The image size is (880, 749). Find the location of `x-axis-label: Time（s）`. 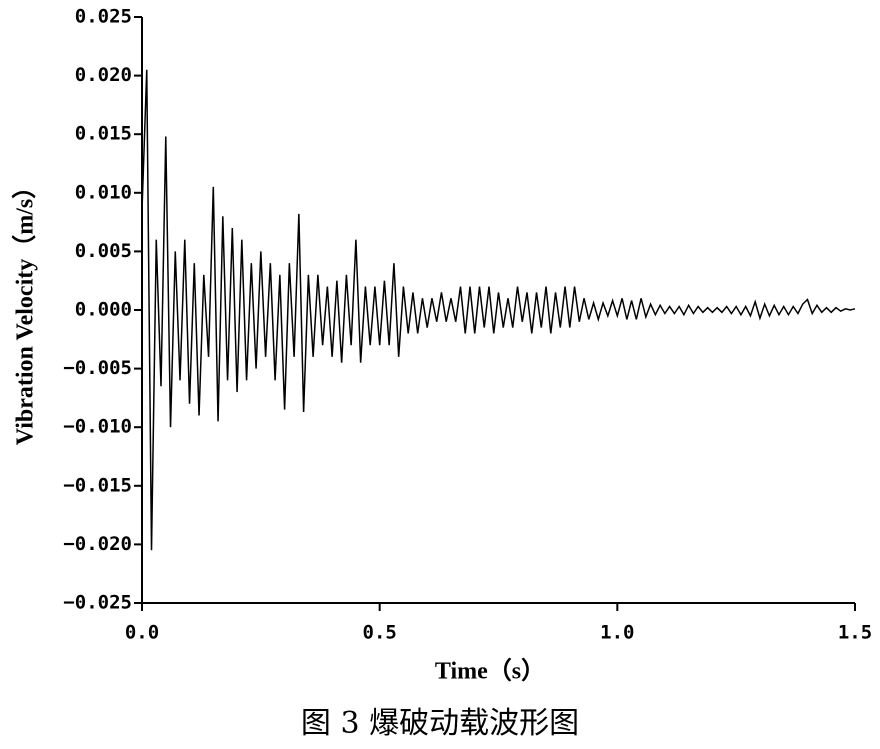

x-axis-label: Time（s） is located at coordinates (490, 671).